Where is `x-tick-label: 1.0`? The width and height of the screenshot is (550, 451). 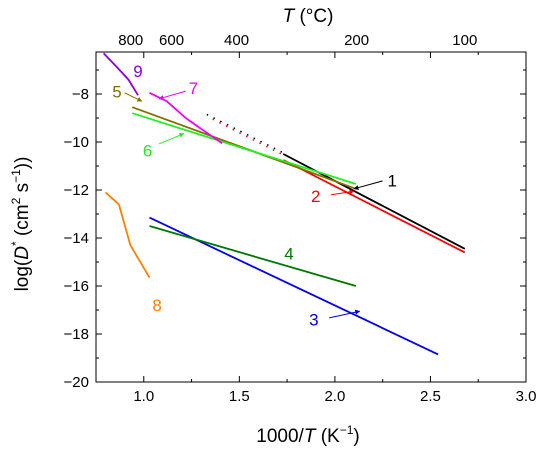
x-tick-label: 1.0 is located at coordinates (143, 396).